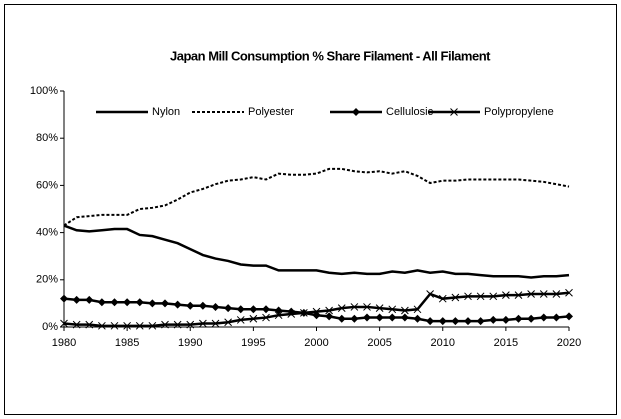 The height and width of the screenshot is (419, 621). I want to click on legend-label: Polyester, so click(271, 112).